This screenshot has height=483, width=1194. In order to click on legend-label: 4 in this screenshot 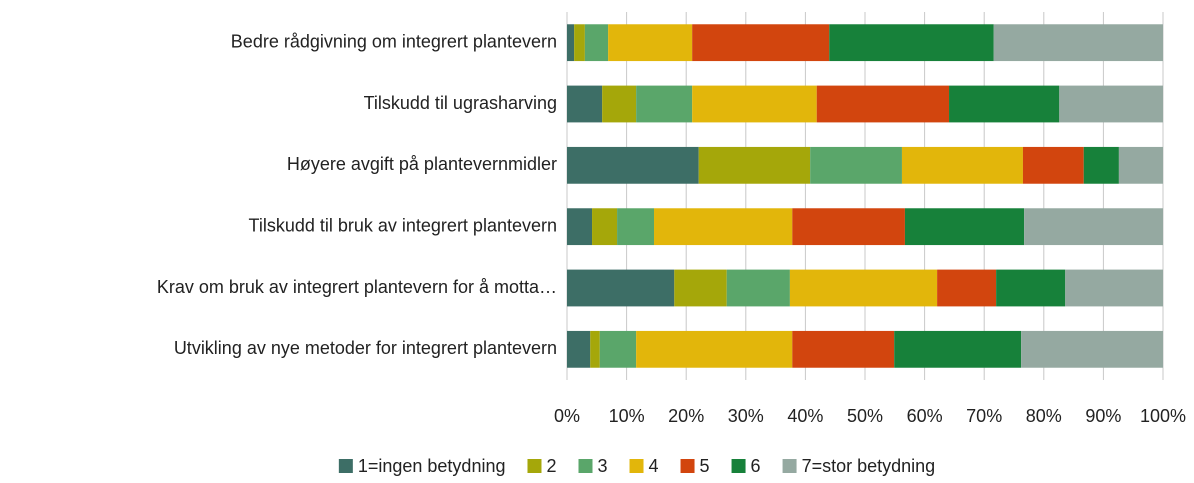, I will do `click(654, 466)`.